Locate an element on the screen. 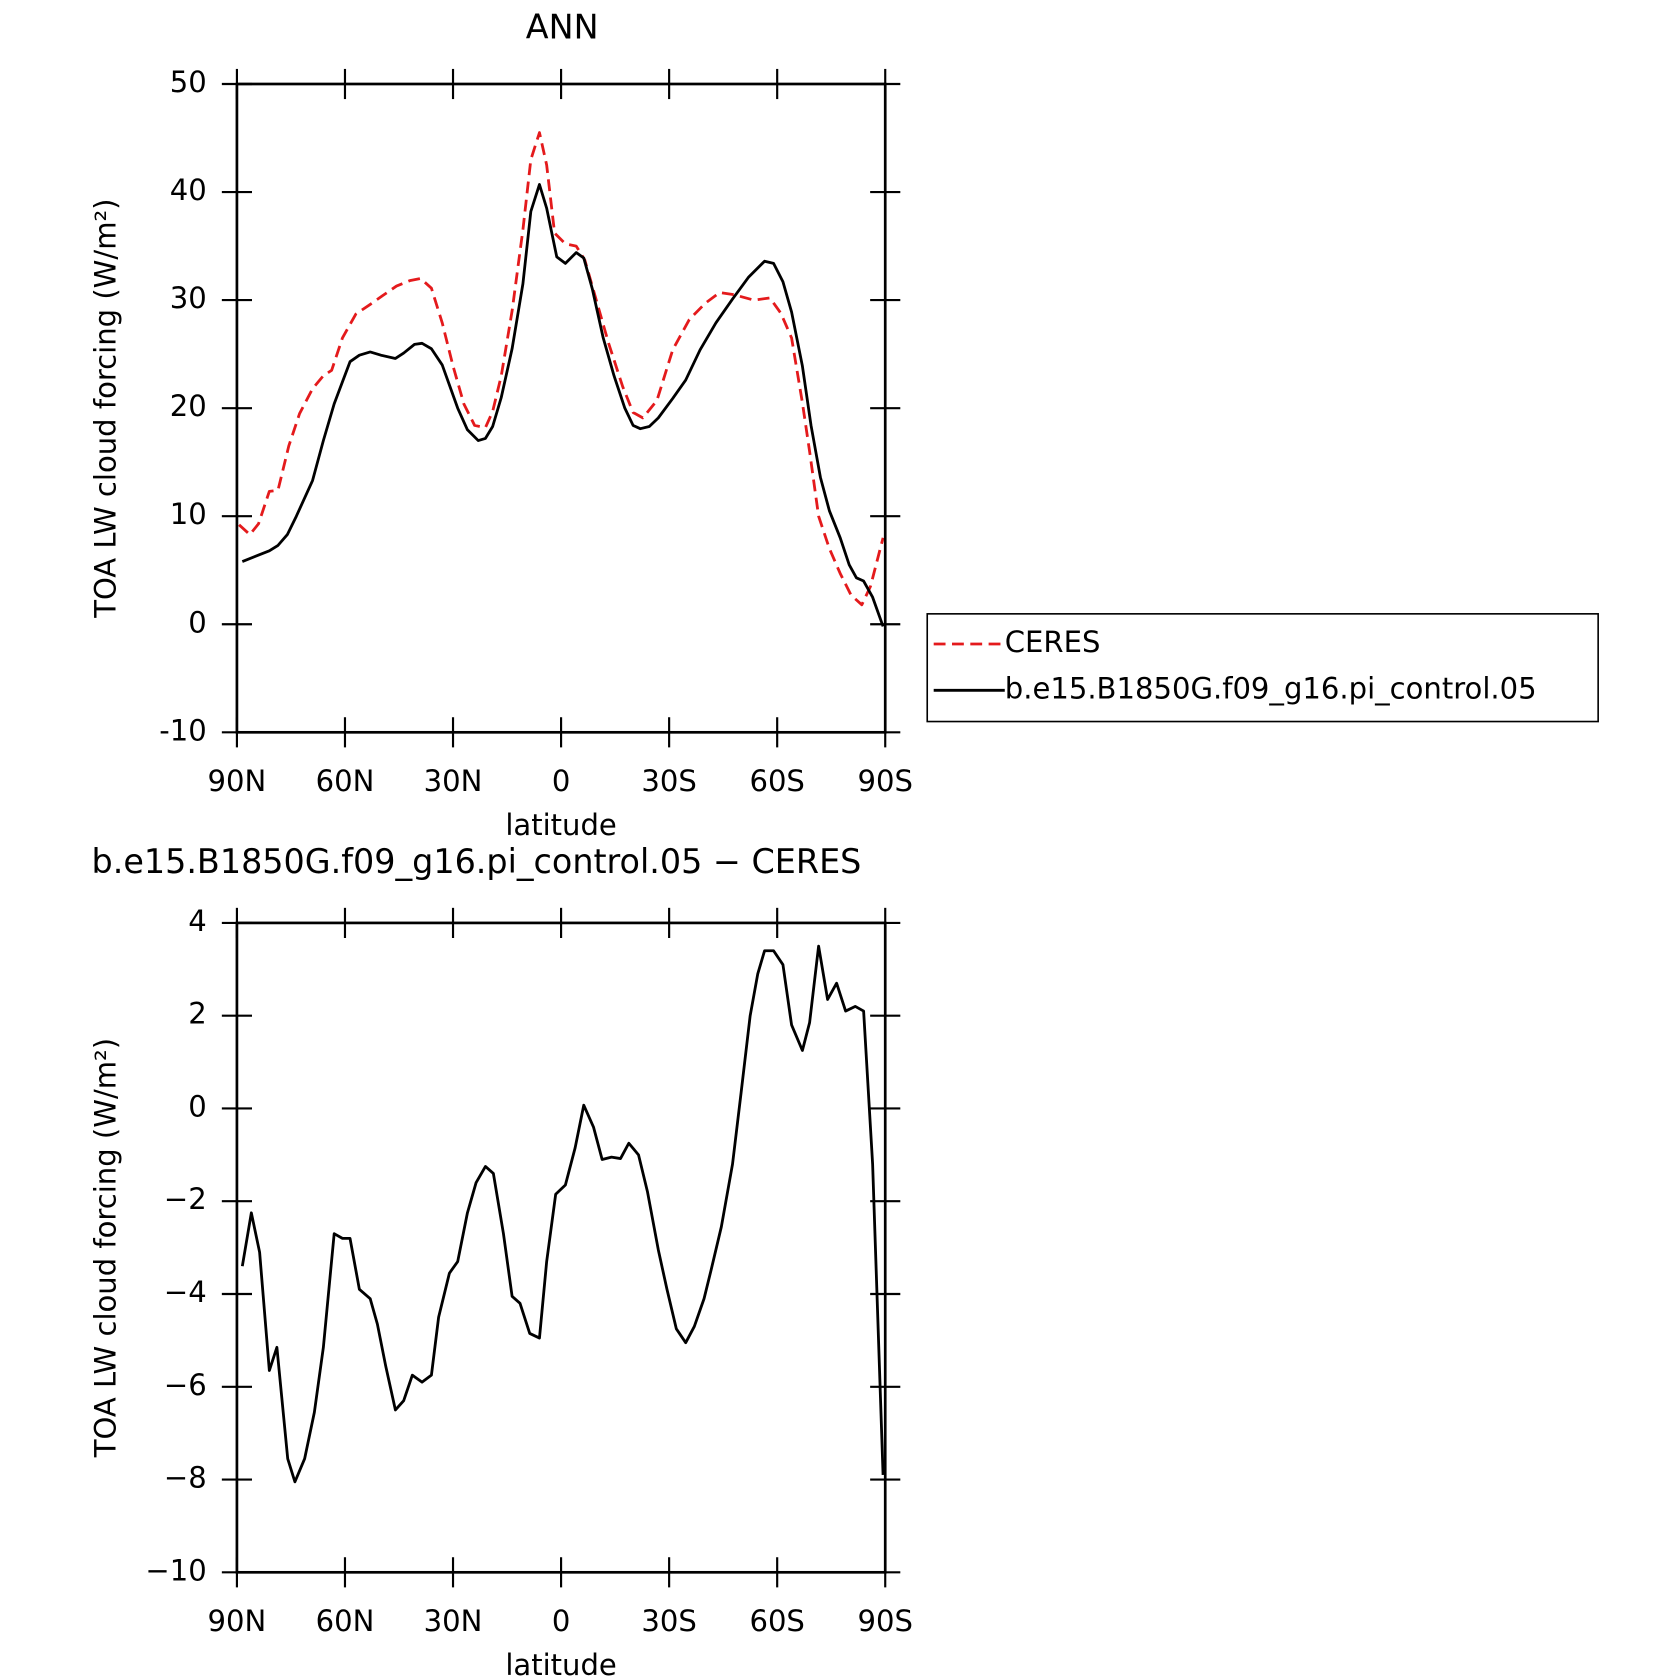 This screenshot has width=1680, height=1680. y-tick-label: -10 is located at coordinates (182, 730).